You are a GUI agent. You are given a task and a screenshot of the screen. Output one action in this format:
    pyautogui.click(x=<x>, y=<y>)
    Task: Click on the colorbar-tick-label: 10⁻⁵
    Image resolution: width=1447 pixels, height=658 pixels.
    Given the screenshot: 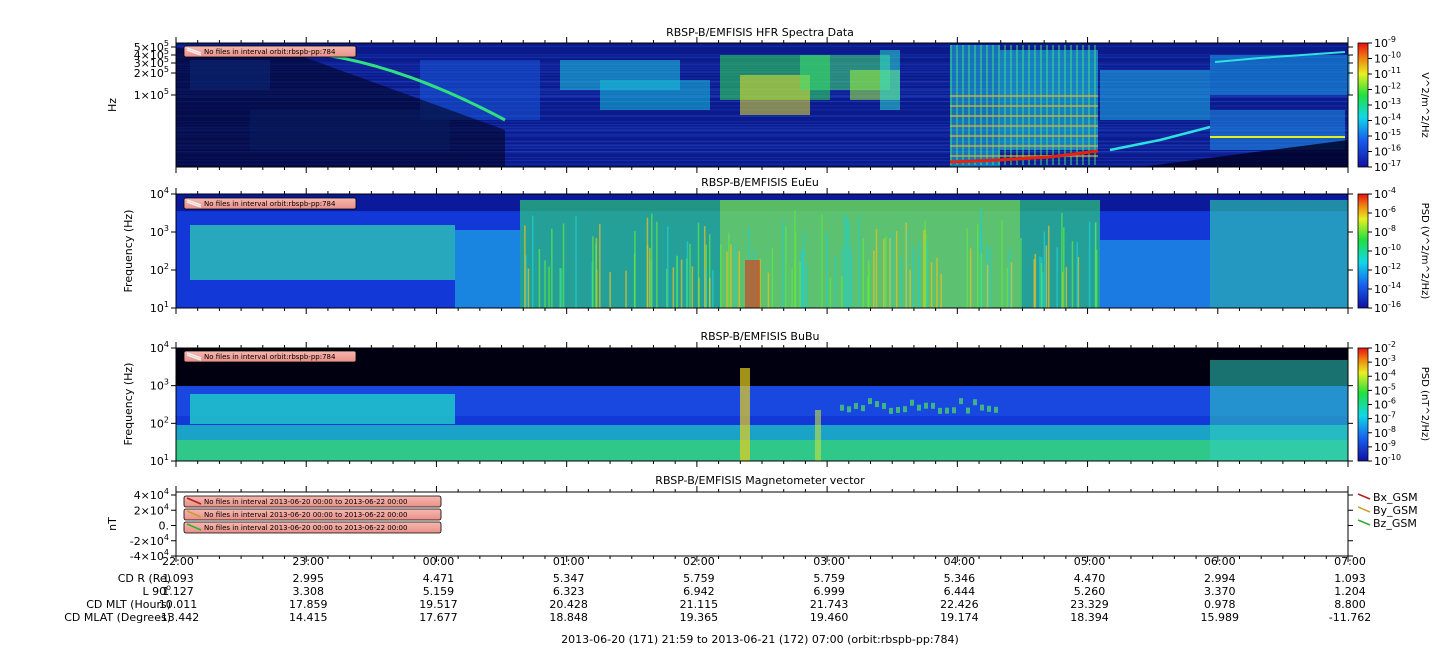 What is the action you would take?
    pyautogui.click(x=1385, y=389)
    